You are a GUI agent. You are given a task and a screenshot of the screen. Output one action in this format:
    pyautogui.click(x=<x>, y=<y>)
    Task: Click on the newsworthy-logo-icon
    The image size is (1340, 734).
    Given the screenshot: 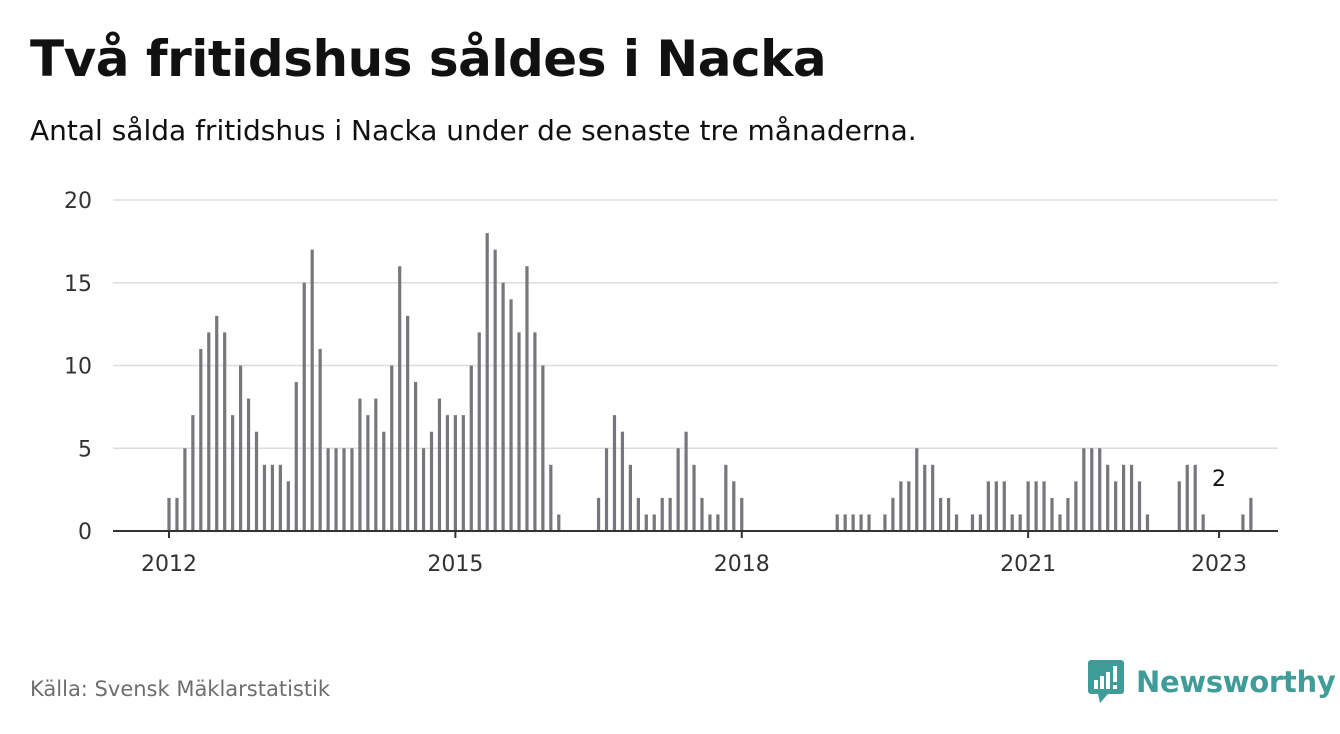 What is the action you would take?
    pyautogui.click(x=1106, y=681)
    